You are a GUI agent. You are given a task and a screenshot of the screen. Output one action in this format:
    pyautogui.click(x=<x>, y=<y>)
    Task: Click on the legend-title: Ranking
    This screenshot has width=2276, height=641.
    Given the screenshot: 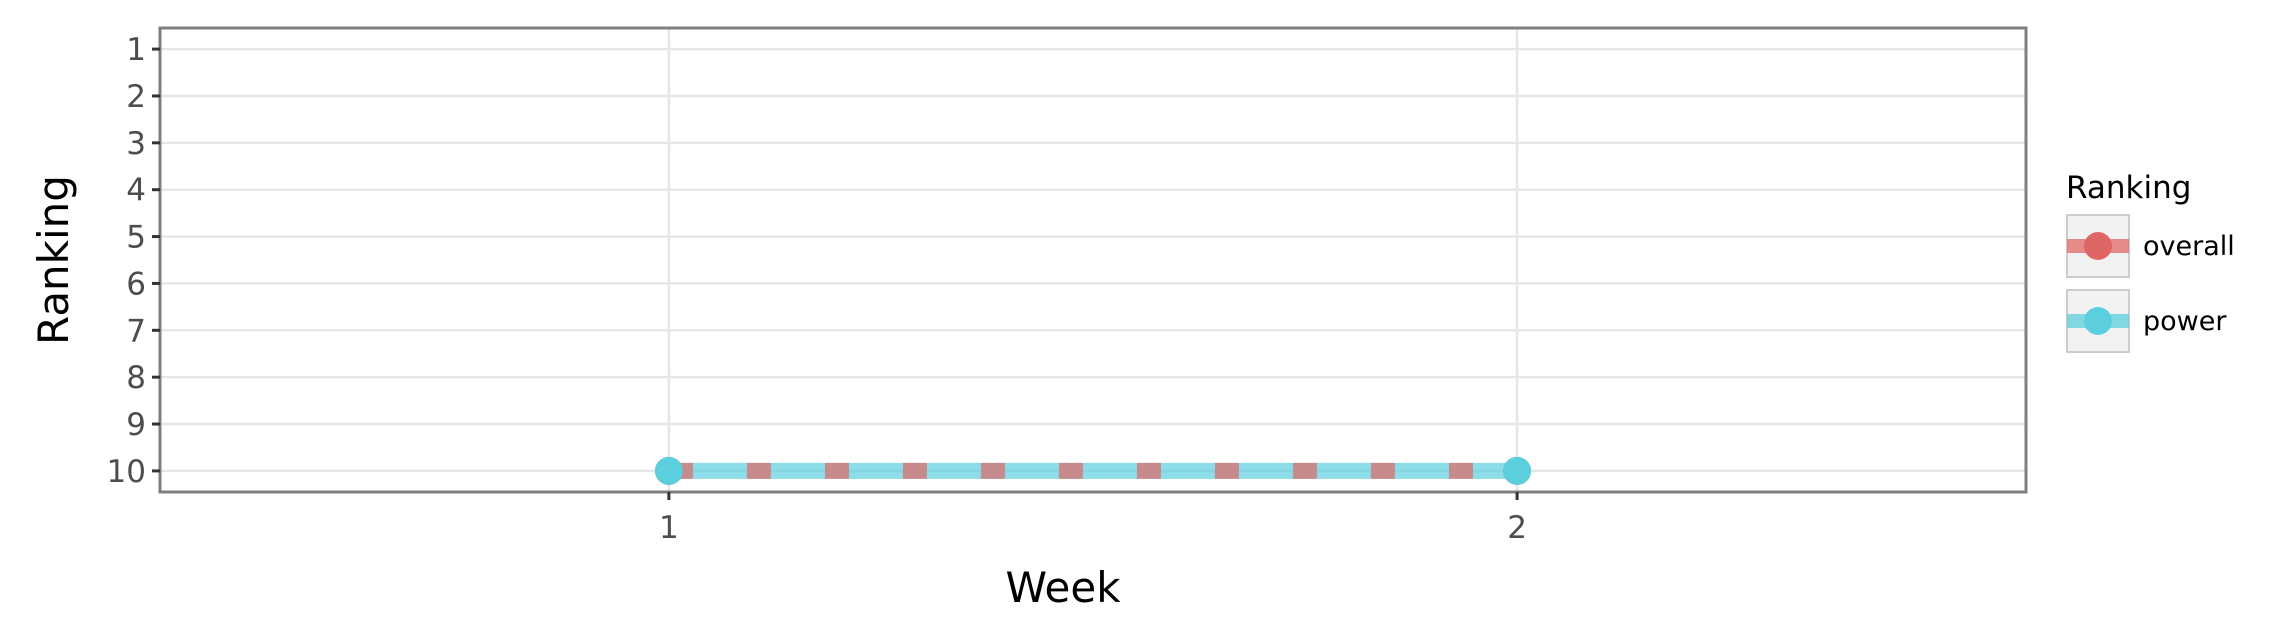 What is the action you would take?
    pyautogui.click(x=2128, y=188)
    